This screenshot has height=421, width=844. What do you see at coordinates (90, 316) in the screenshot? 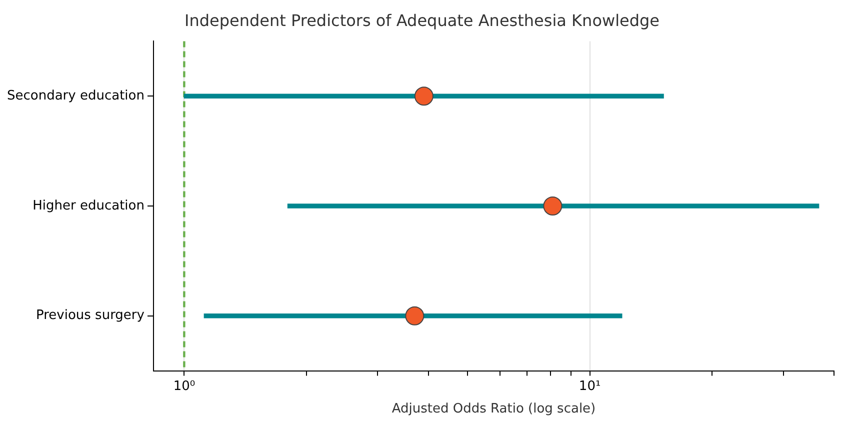
I see `y-tick-label: Previous surgery` at bounding box center [90, 316].